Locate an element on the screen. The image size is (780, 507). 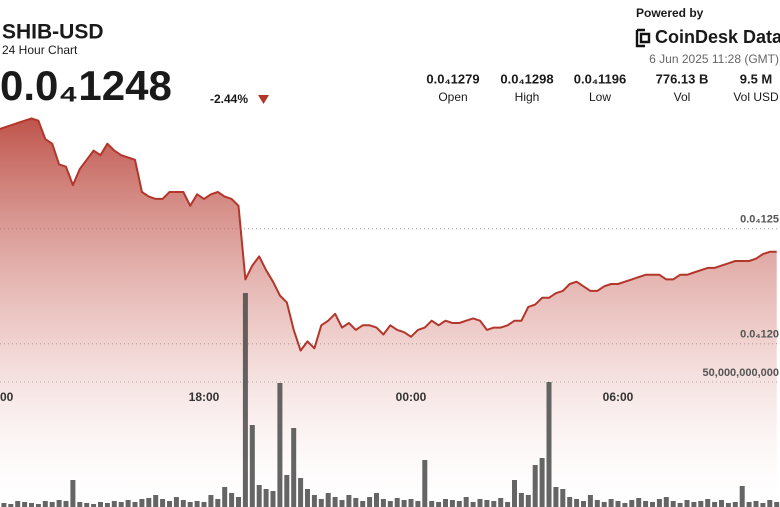
price-change: -2.44% is located at coordinates (229, 99).